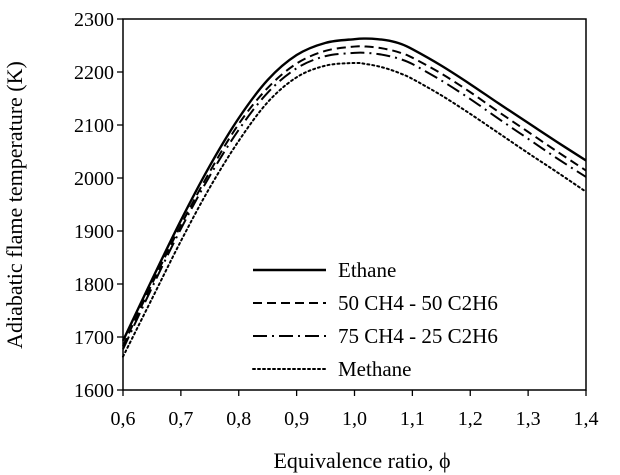  What do you see at coordinates (94, 126) in the screenshot?
I see `y-tick-label: 2100` at bounding box center [94, 126].